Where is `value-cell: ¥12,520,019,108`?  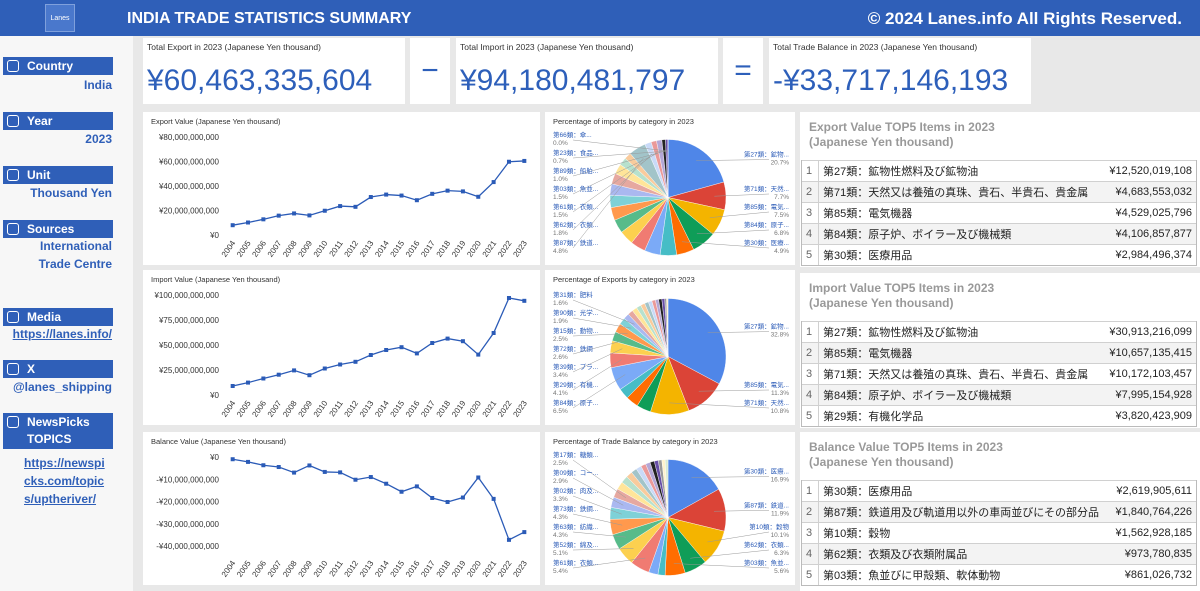 value-cell: ¥12,520,019,108 is located at coordinates (1149, 171).